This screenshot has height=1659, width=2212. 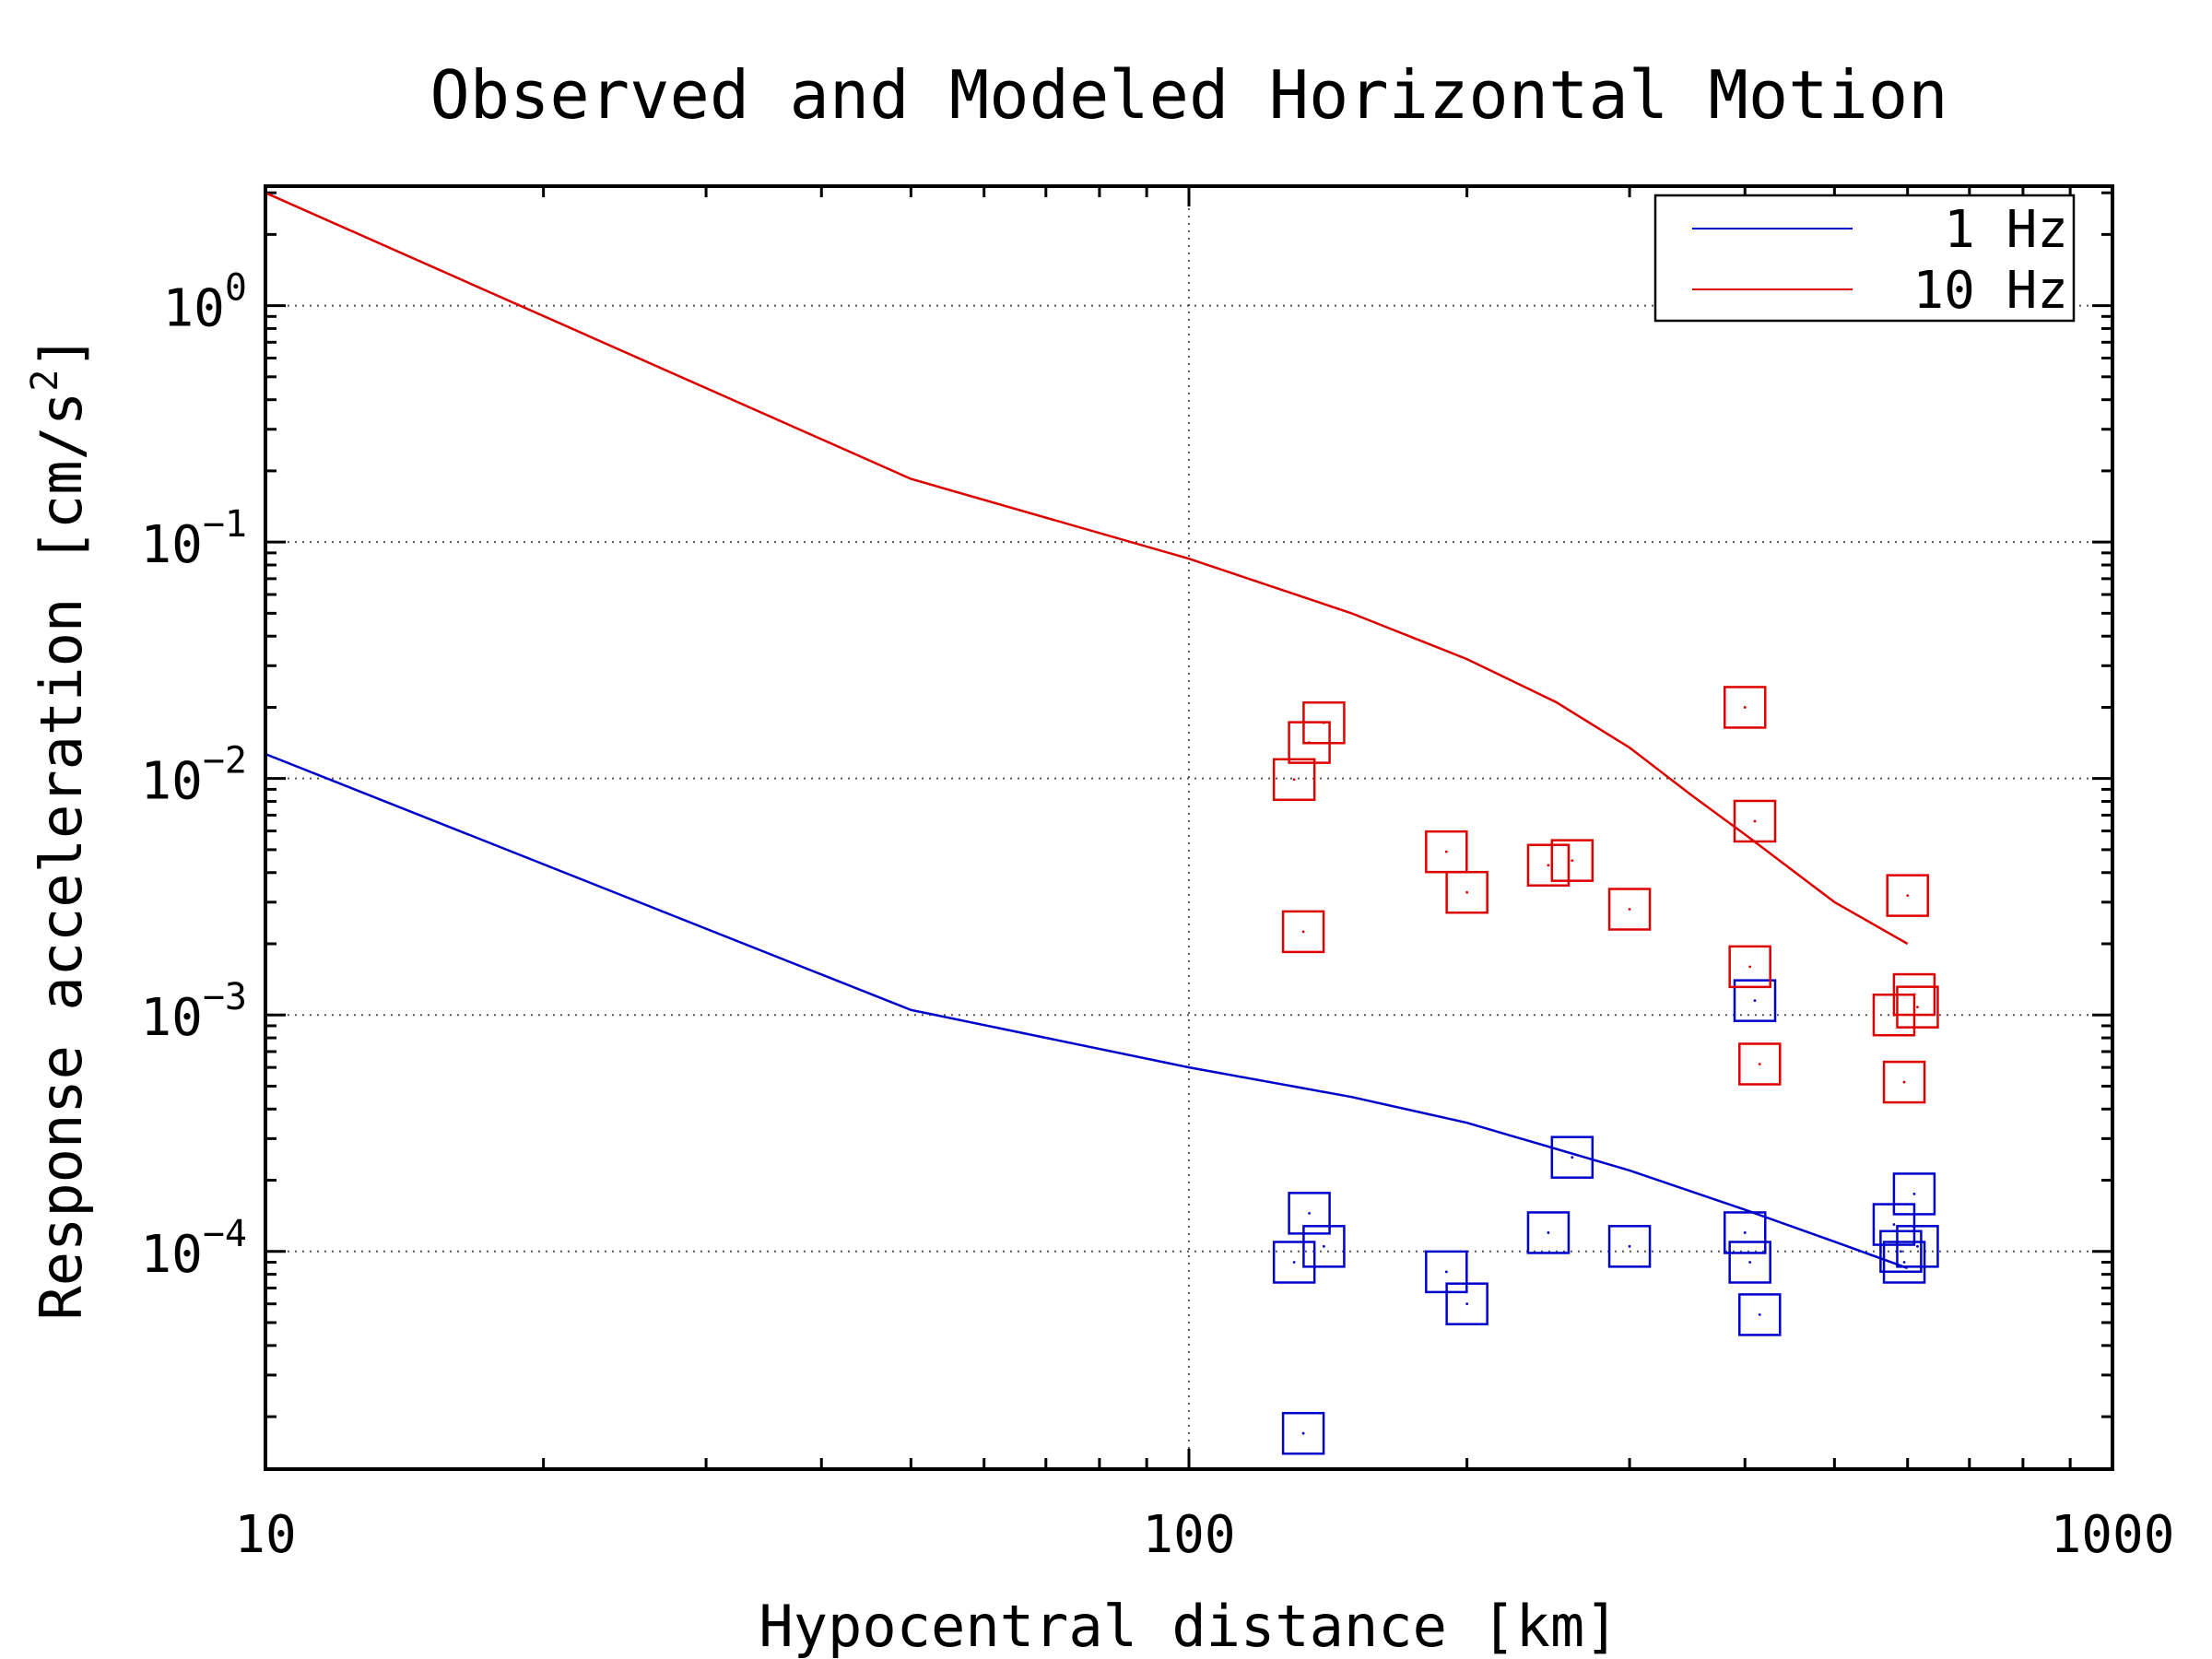 I want to click on x-tick-label: 1000, so click(x=2113, y=1535).